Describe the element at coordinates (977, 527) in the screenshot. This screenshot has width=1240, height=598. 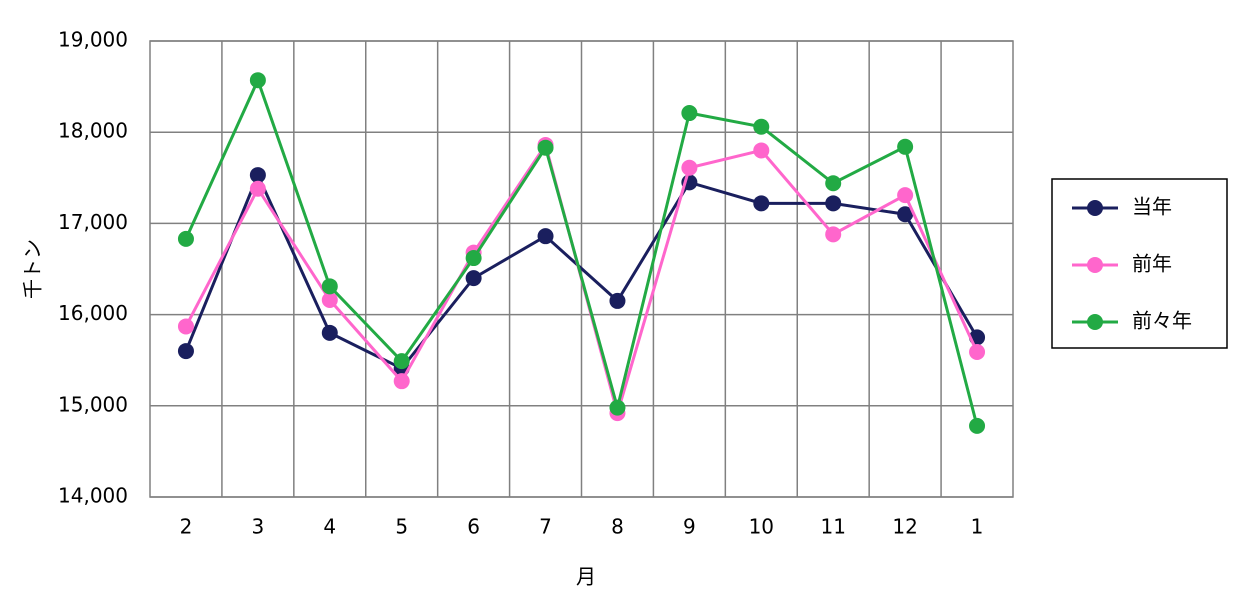
I see `x-tick-label: 1` at that location.